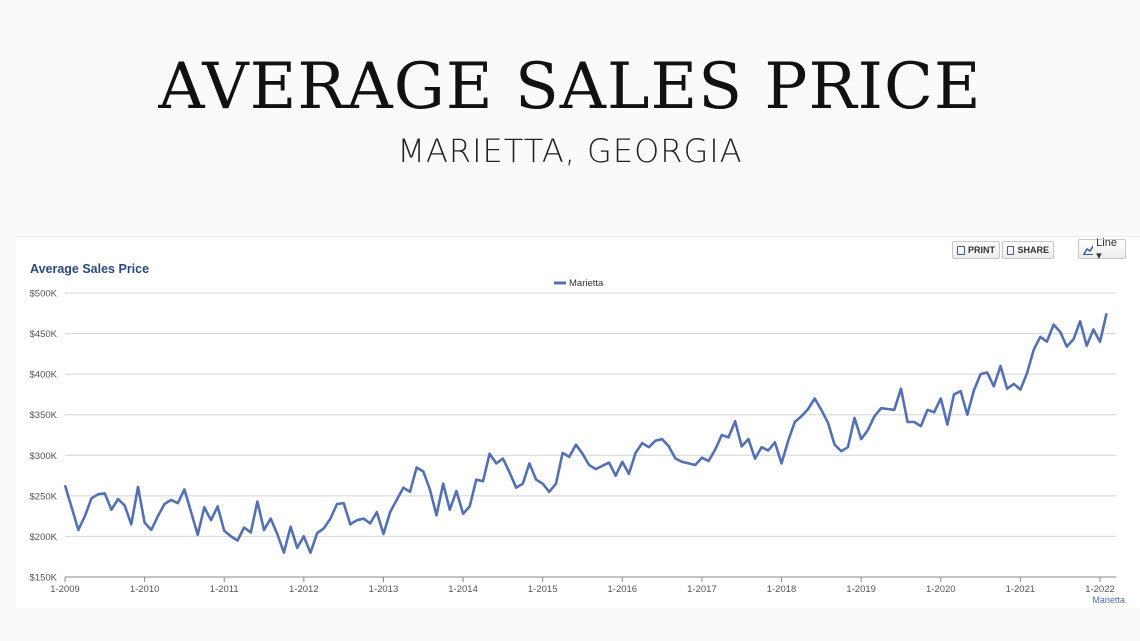 The width and height of the screenshot is (1140, 641). What do you see at coordinates (570, 151) in the screenshot?
I see `page-subtitle: MARIETTA, GEORGIA` at bounding box center [570, 151].